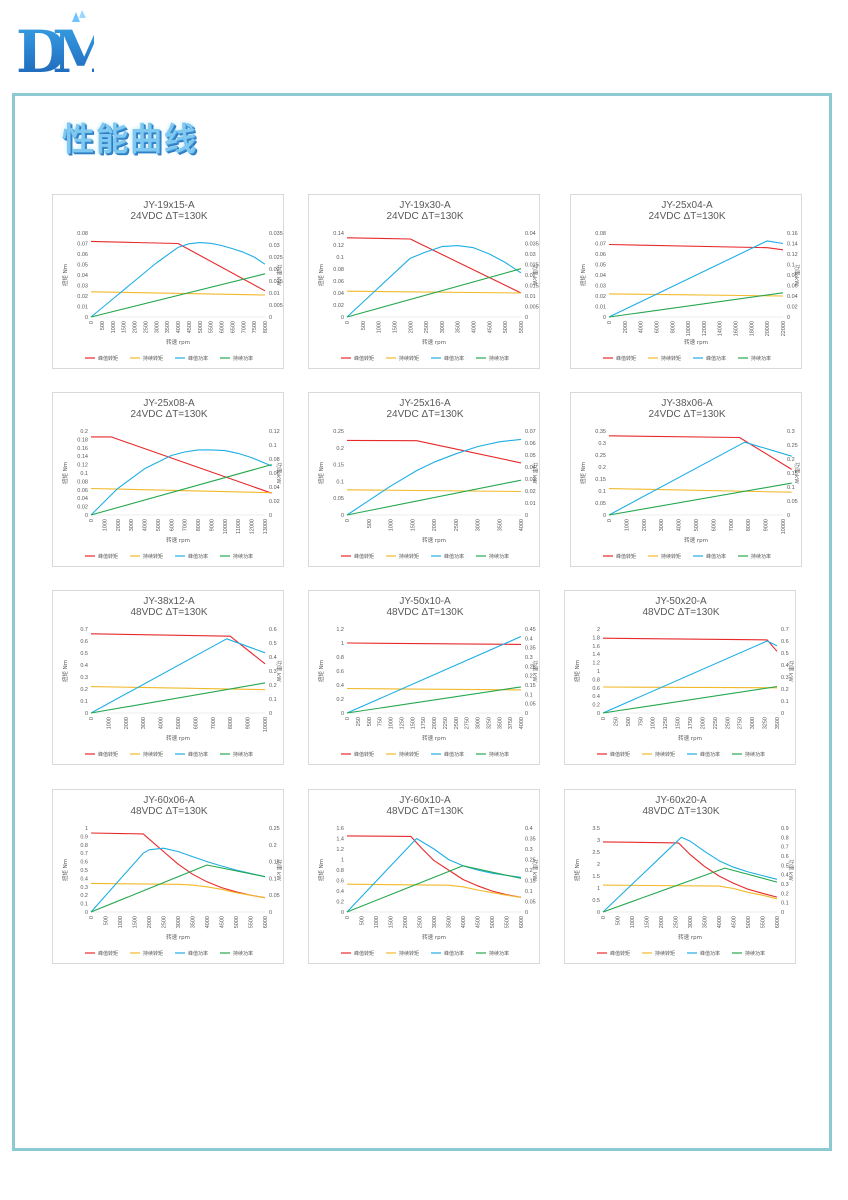 The height and width of the screenshot is (1200, 848). Describe the element at coordinates (424, 723) in the screenshot. I see `x-tick-label: 1750` at that location.